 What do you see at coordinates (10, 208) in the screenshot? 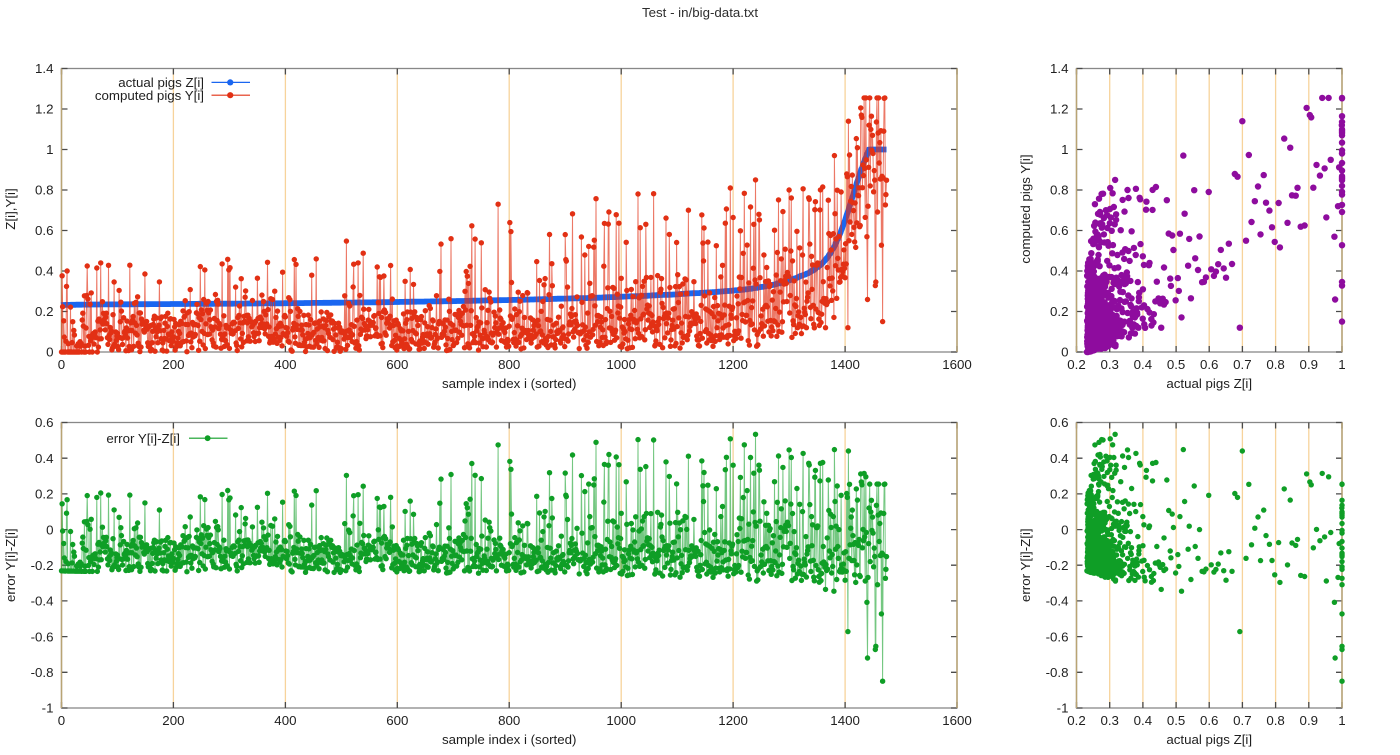
I see `svg-text: Z[i],Y[i]` at bounding box center [10, 208].